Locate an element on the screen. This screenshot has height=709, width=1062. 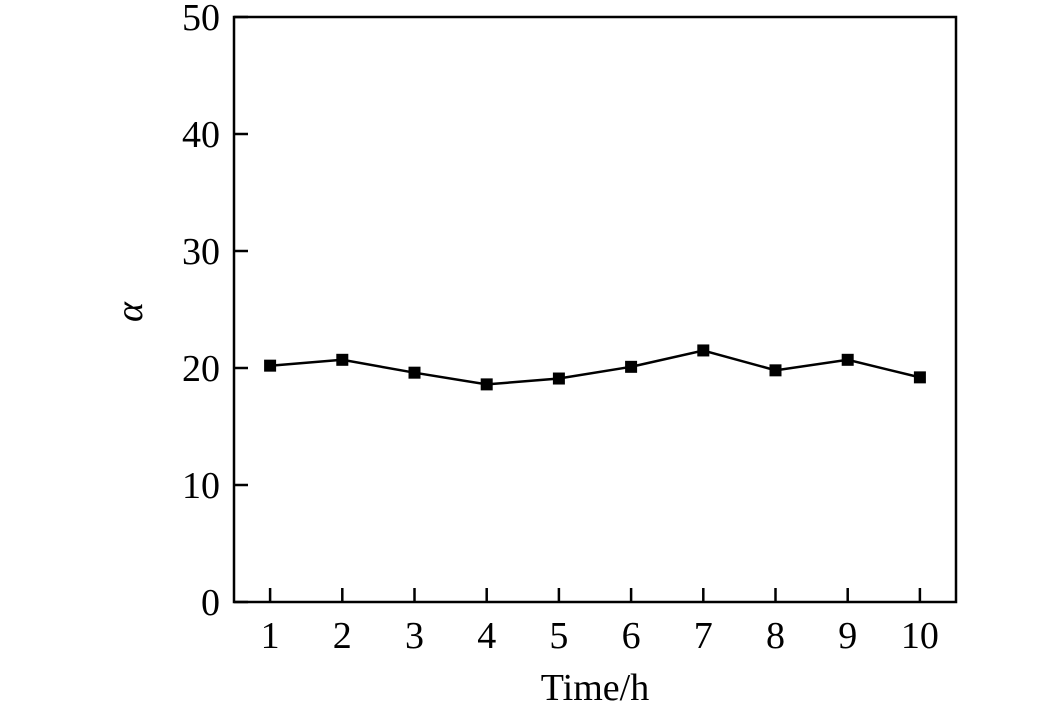
y-tick-label: 20 is located at coordinates (201, 369).